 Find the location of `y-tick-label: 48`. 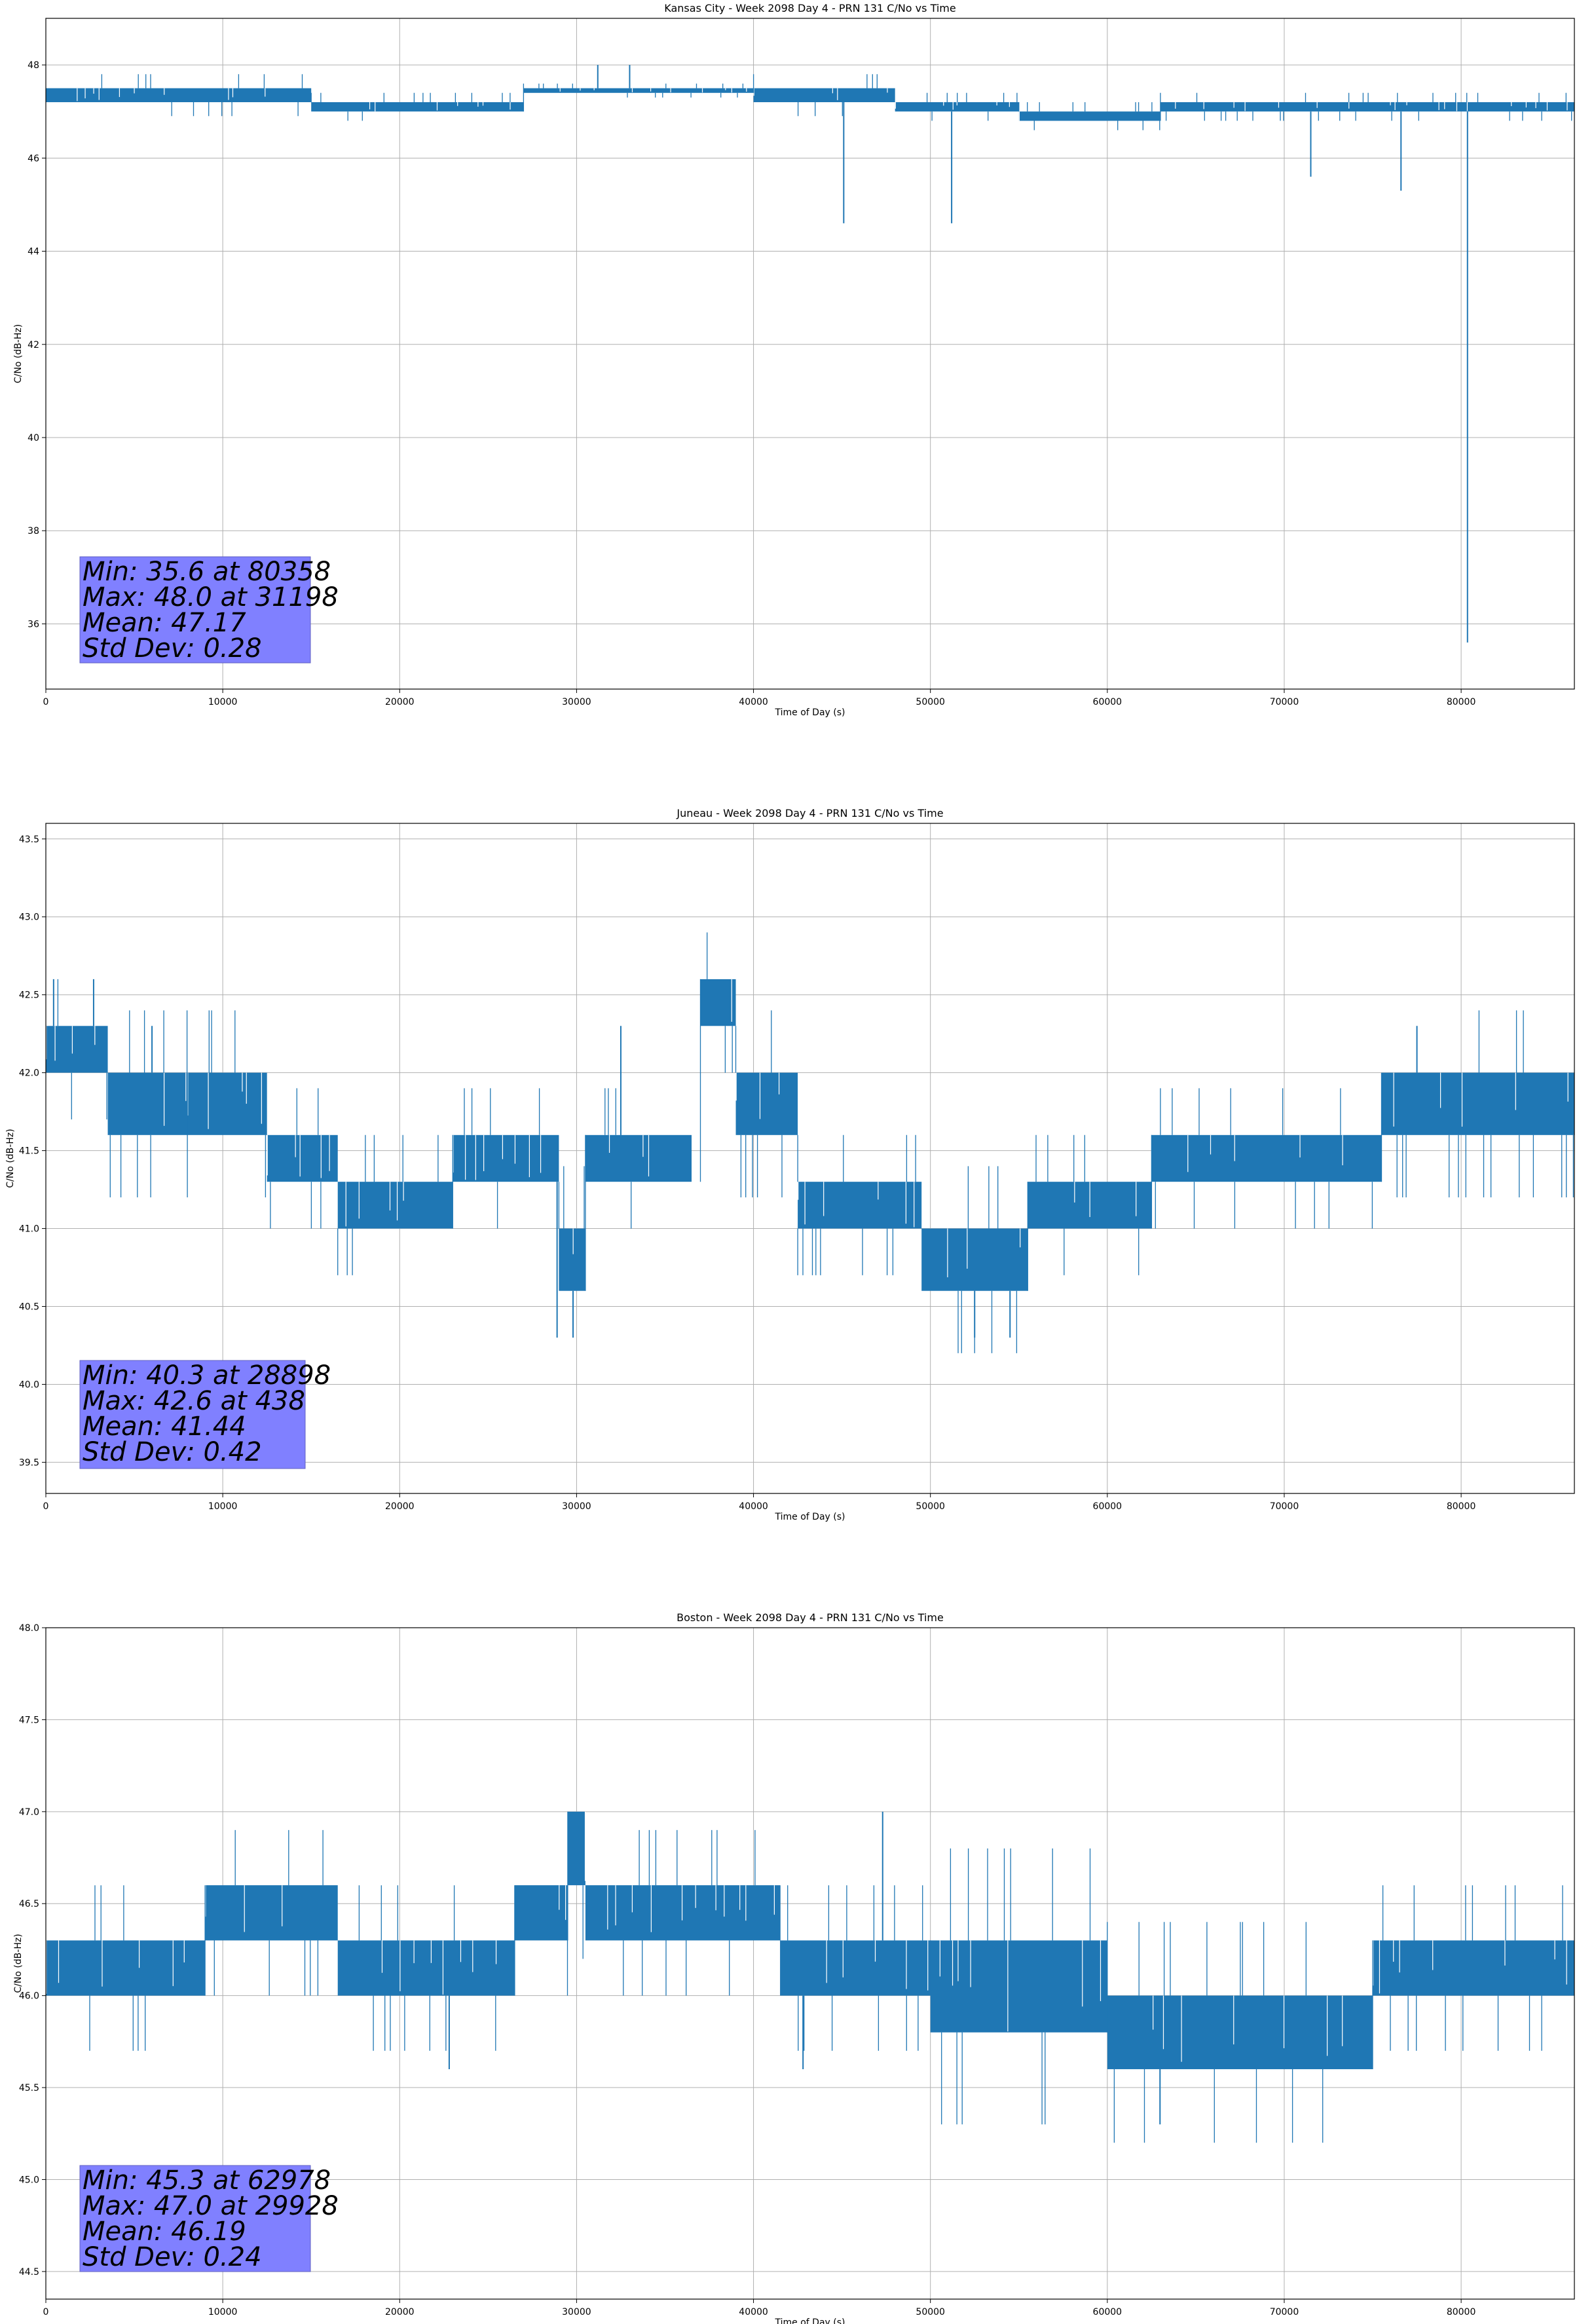

y-tick-label: 48 is located at coordinates (33, 65).